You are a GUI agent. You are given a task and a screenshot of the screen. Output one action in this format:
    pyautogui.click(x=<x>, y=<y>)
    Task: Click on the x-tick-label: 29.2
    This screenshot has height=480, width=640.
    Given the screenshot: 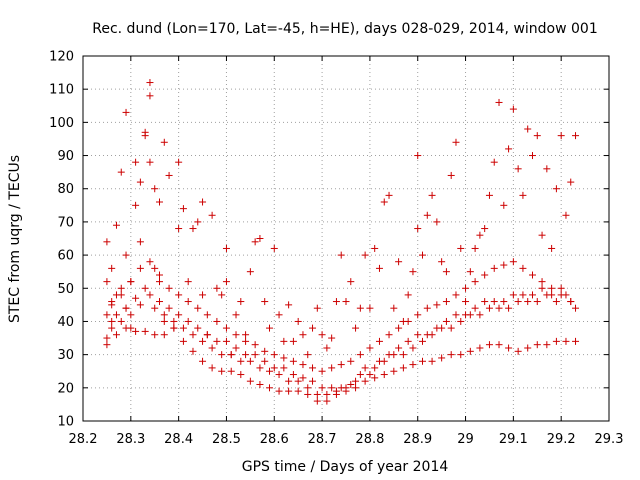 What is the action you would take?
    pyautogui.click(x=561, y=439)
    